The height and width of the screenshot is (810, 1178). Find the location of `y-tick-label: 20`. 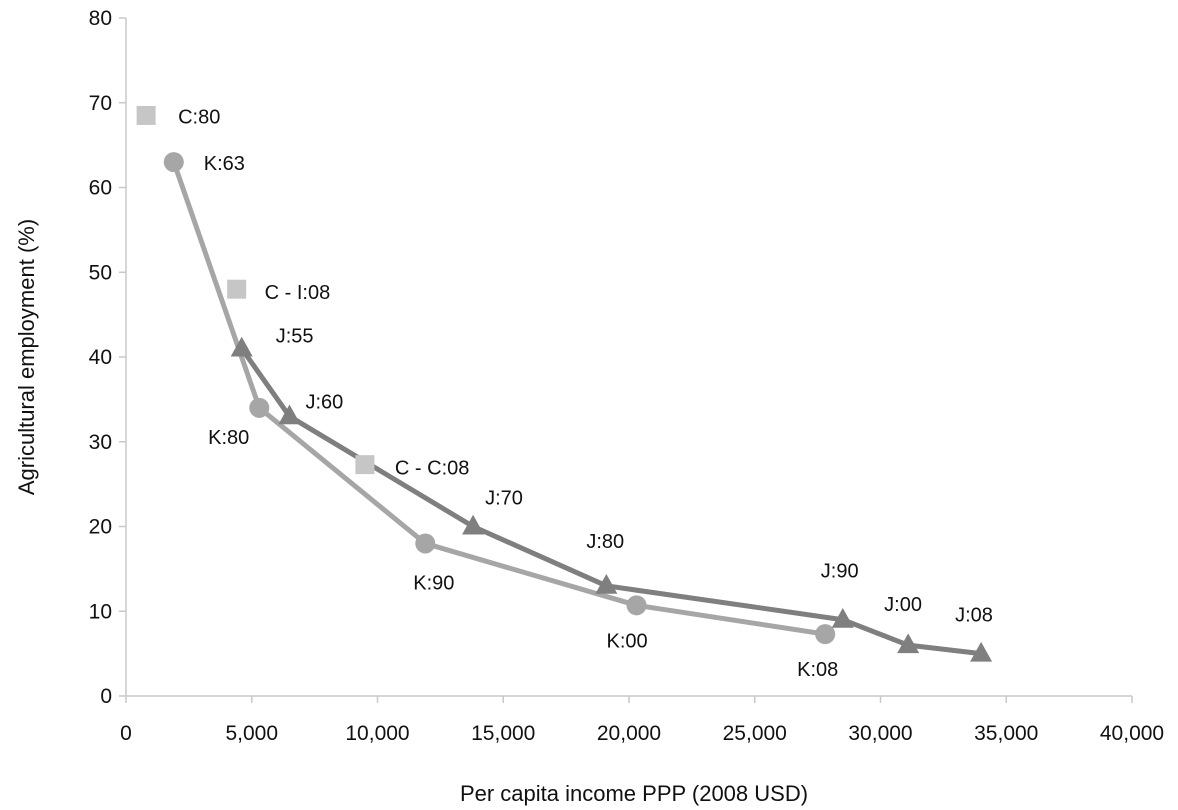

y-tick-label: 20 is located at coordinates (100, 527).